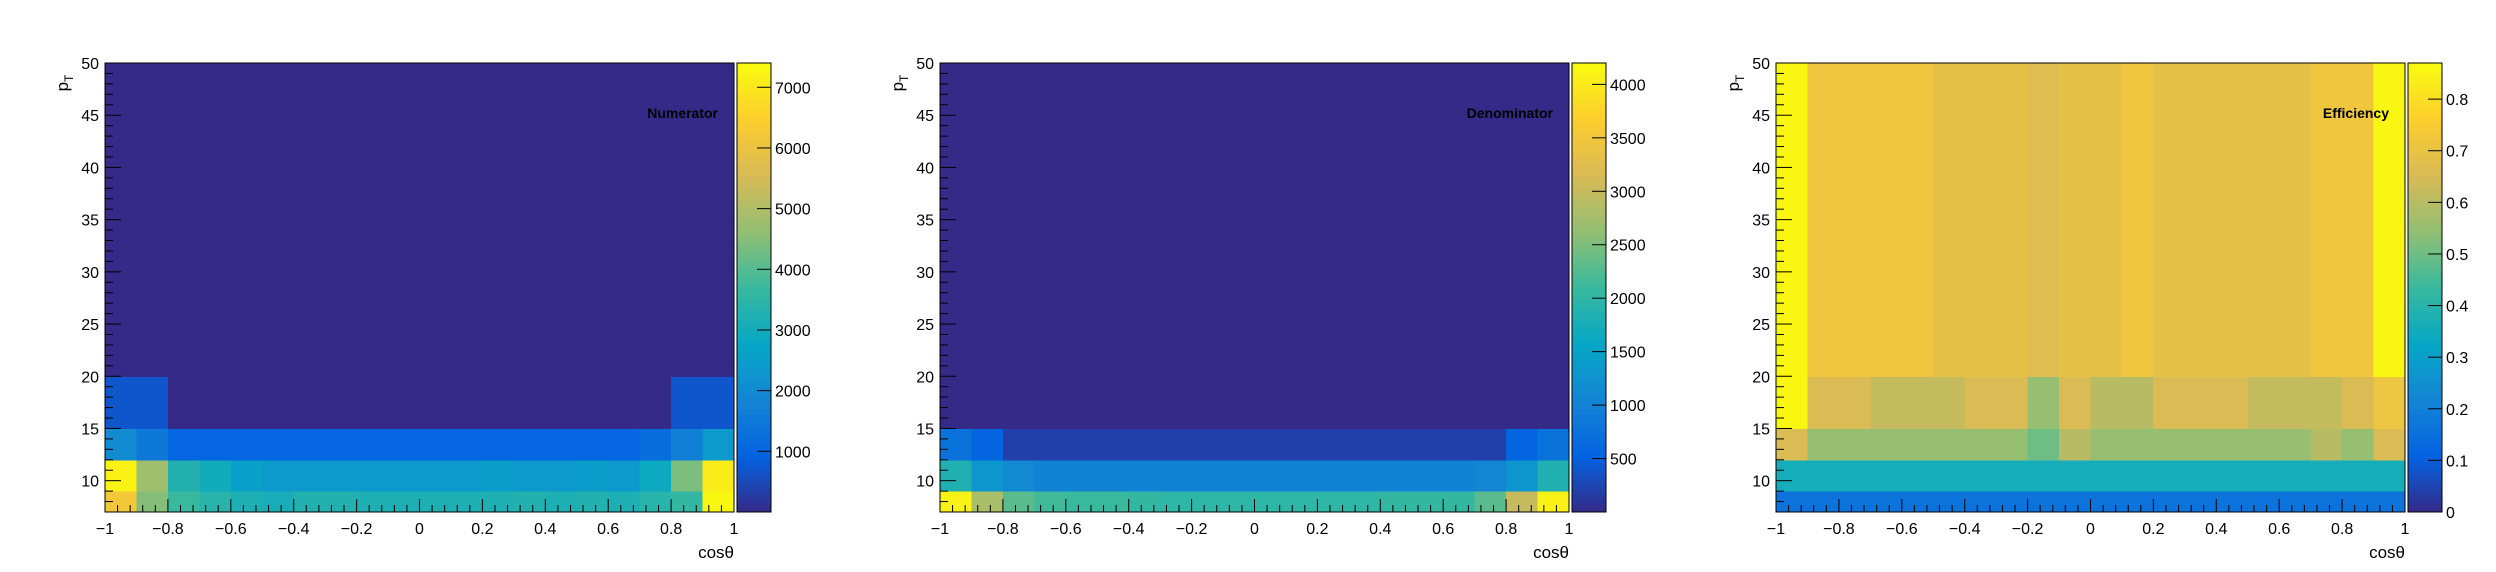  I want to click on z-tick-label: 3000, so click(793, 331).